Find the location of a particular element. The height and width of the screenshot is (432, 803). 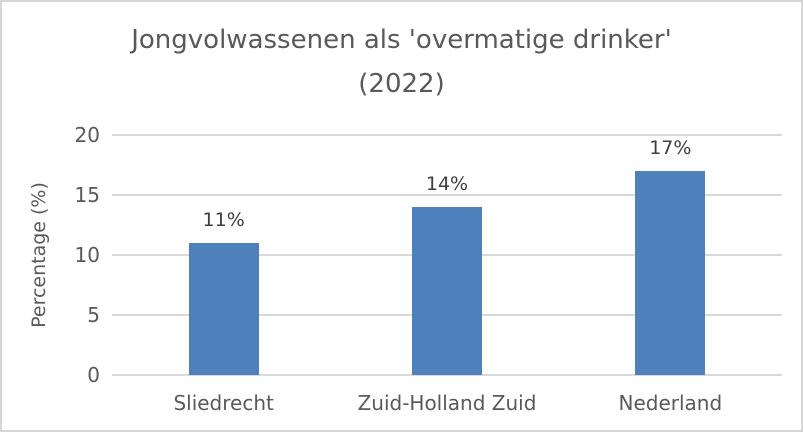

bar-value-label-17: 17% is located at coordinates (670, 148).